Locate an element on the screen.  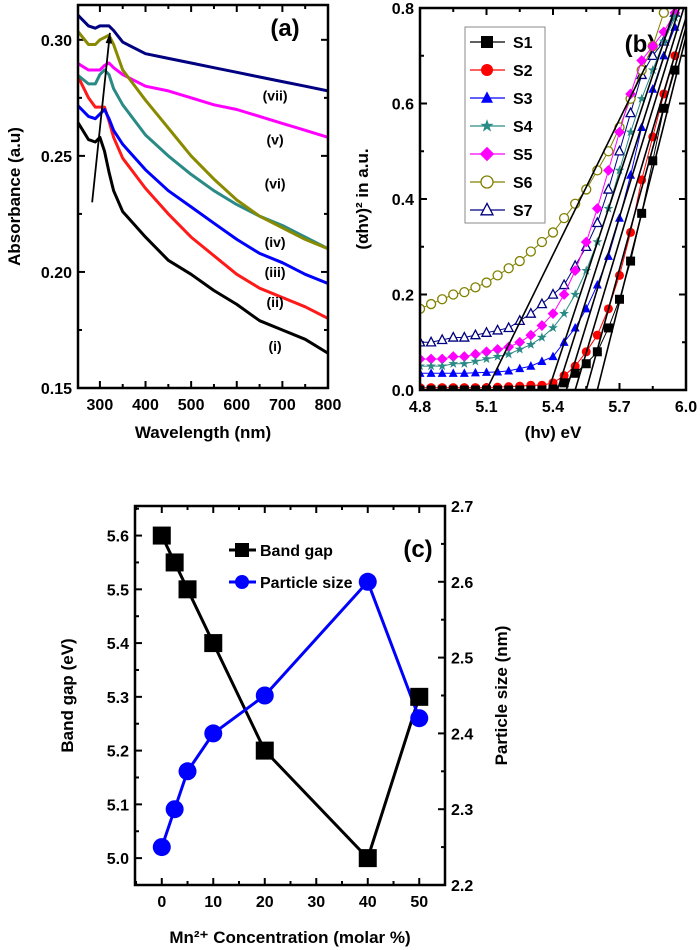
x-tick-label: 5.7 is located at coordinates (619, 407).